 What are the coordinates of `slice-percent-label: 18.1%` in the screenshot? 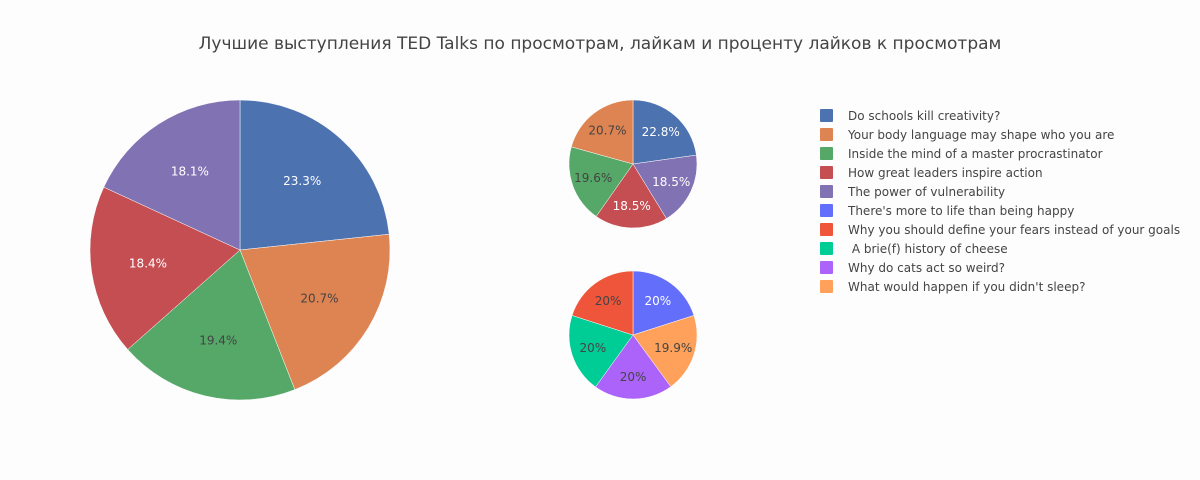 It's located at (190, 172).